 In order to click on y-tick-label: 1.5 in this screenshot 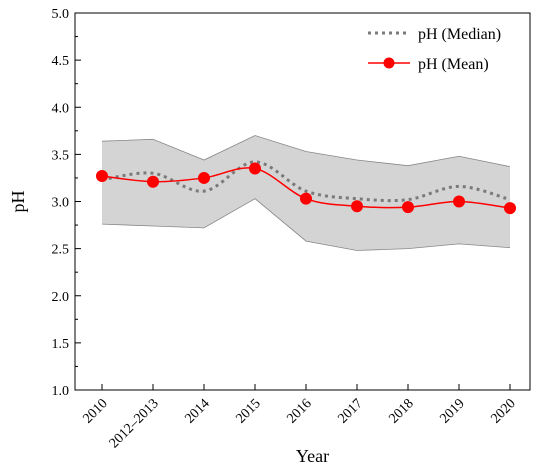, I will do `click(61, 344)`.